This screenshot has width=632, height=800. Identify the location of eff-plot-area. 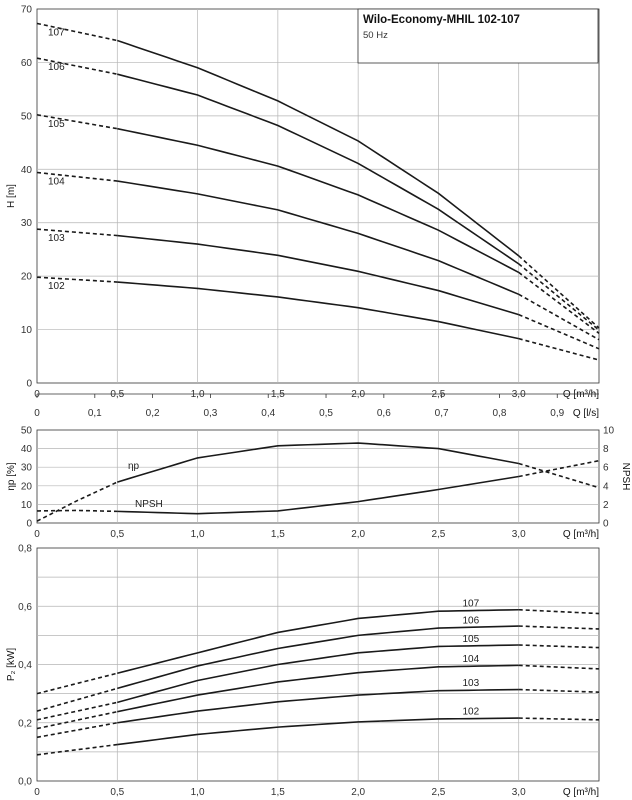
(318, 476).